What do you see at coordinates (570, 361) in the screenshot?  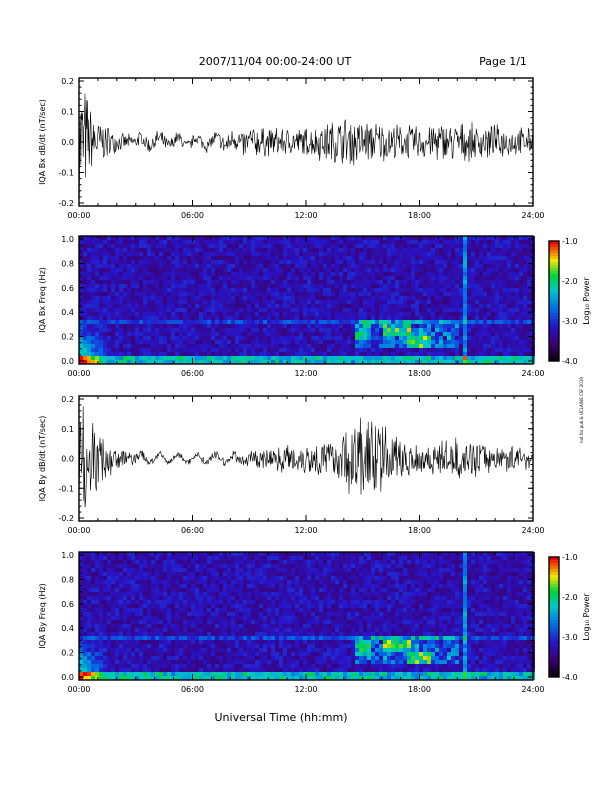 I see `colorbar-tick-label: -4.0` at bounding box center [570, 361].